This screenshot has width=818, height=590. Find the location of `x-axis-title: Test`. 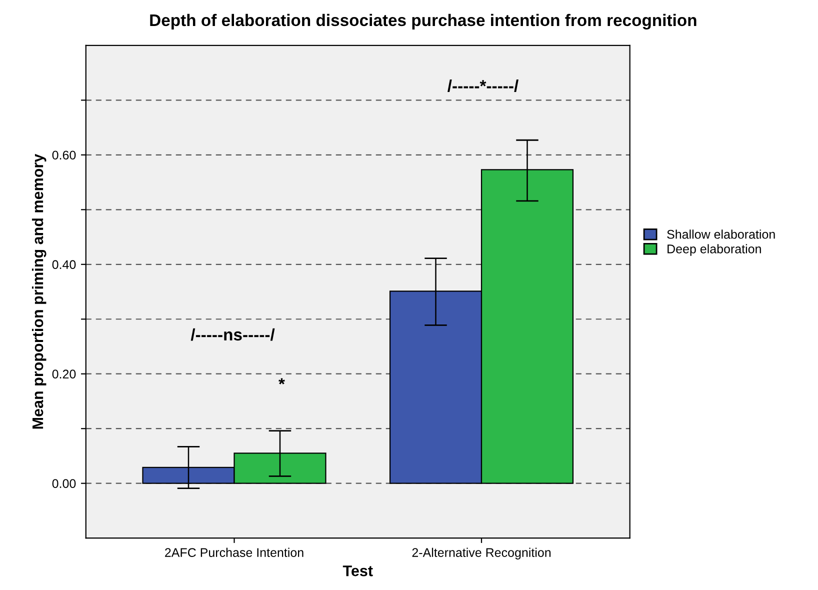

x-axis-title: Test is located at coordinates (357, 571).